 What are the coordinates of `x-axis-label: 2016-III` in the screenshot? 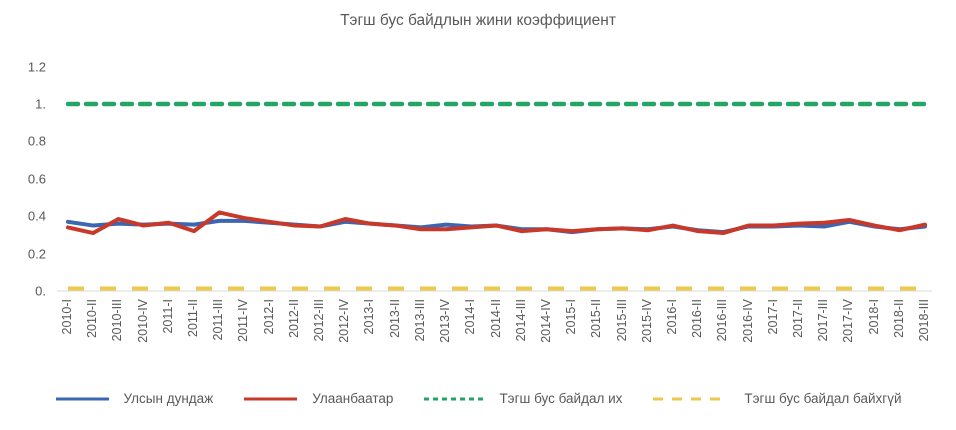 It's located at (722, 320).